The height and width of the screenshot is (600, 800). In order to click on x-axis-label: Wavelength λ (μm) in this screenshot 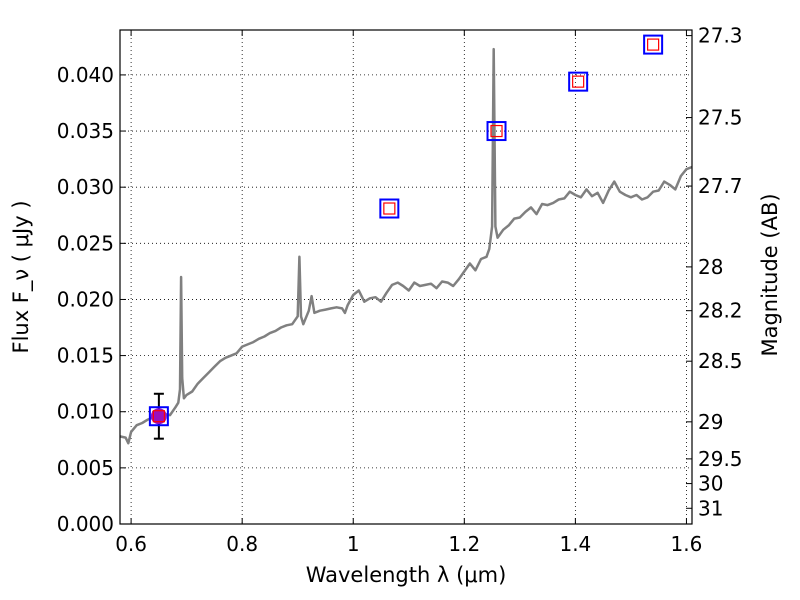, I will do `click(406, 575)`.